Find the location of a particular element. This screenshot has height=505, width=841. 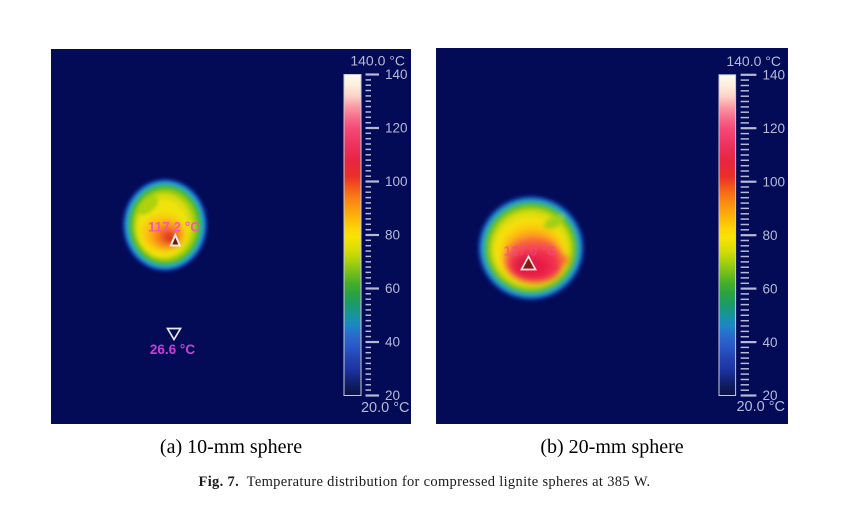

svg-text: 127.0 °C is located at coordinates (530, 251).